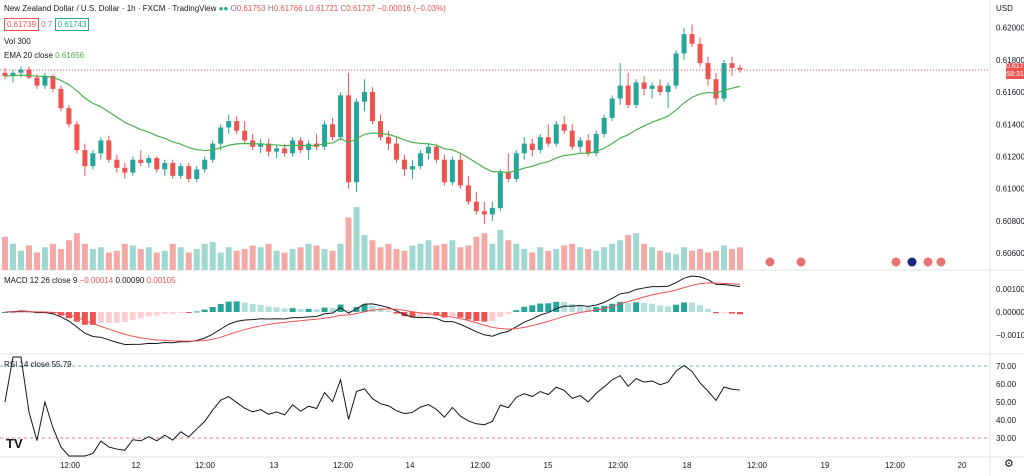 This screenshot has height=476, width=1024. I want to click on price-tick-label: 0.61600, so click(1010, 92).